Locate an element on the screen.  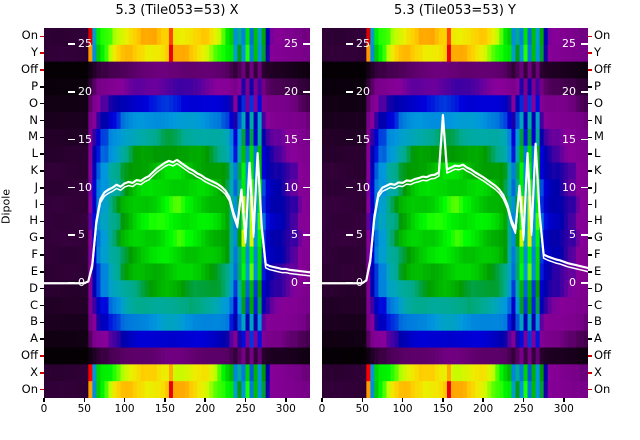
row-label-left-M-6: M is located at coordinates (33, 136).